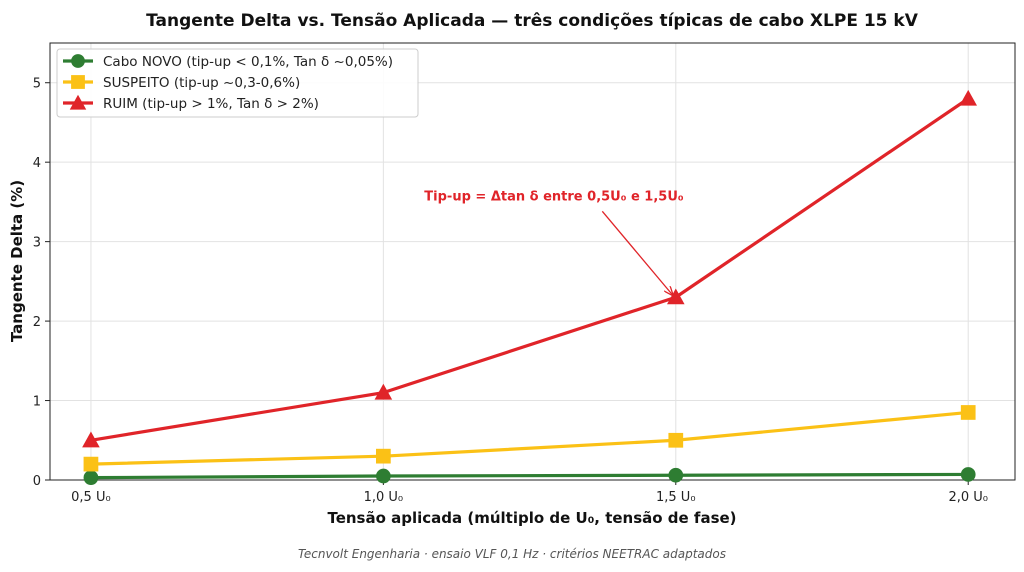  What do you see at coordinates (676, 497) in the screenshot?
I see `x-tick-label: 1,5 U₀` at bounding box center [676, 497].